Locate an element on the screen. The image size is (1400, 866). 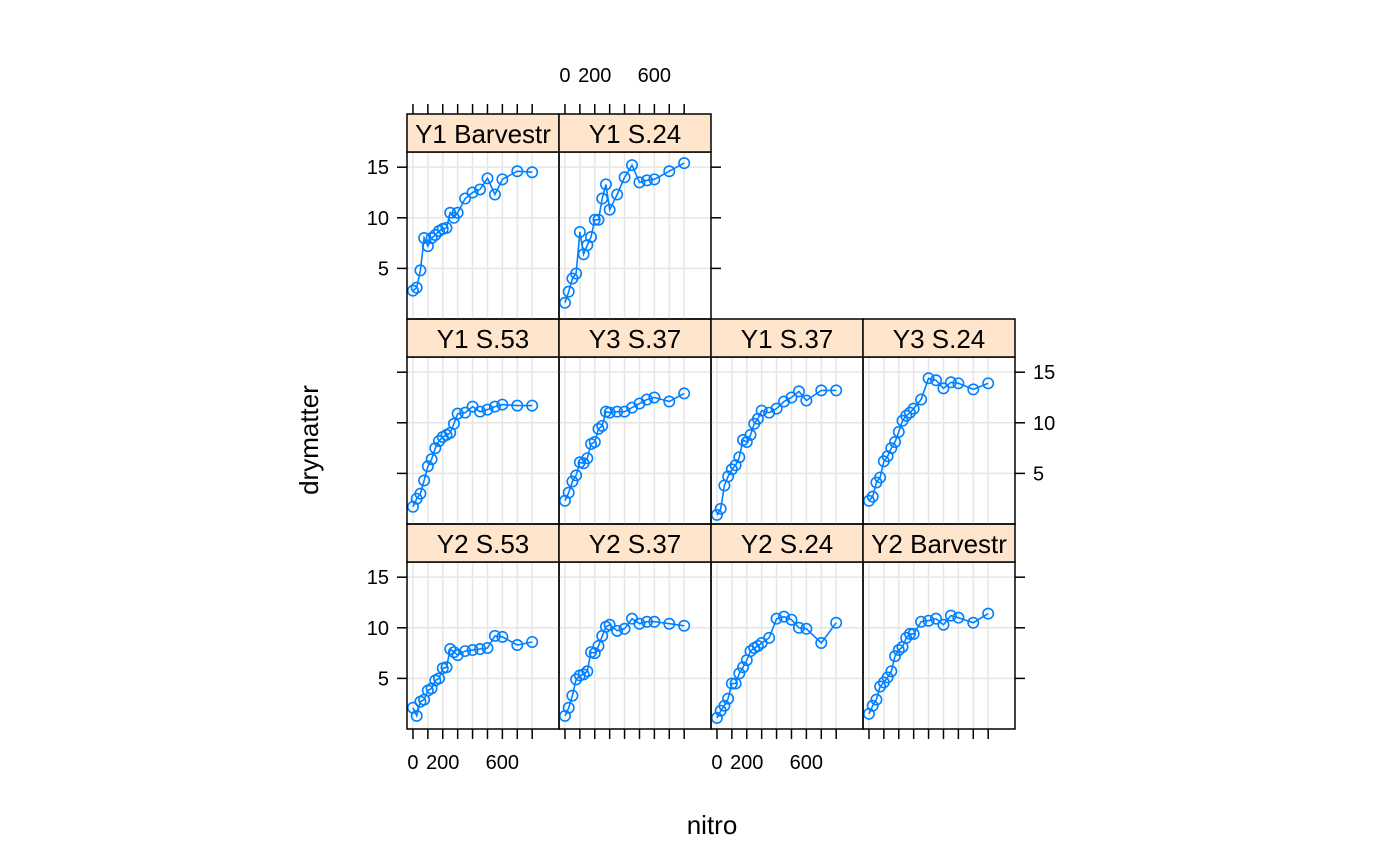
strip-label: Y2 S.37 is located at coordinates (635, 544).